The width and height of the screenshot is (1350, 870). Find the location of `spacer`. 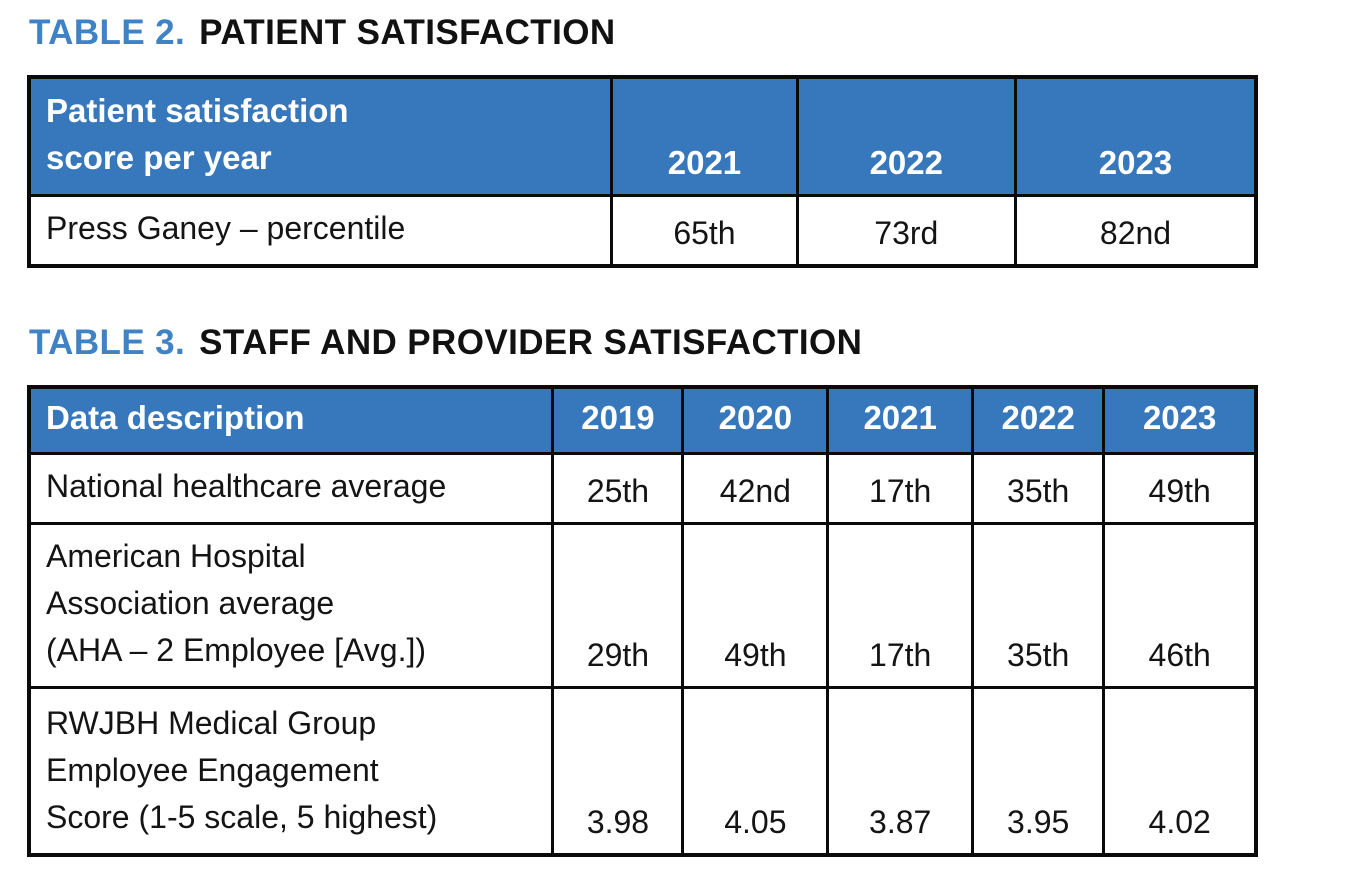

spacer is located at coordinates (688, 296).